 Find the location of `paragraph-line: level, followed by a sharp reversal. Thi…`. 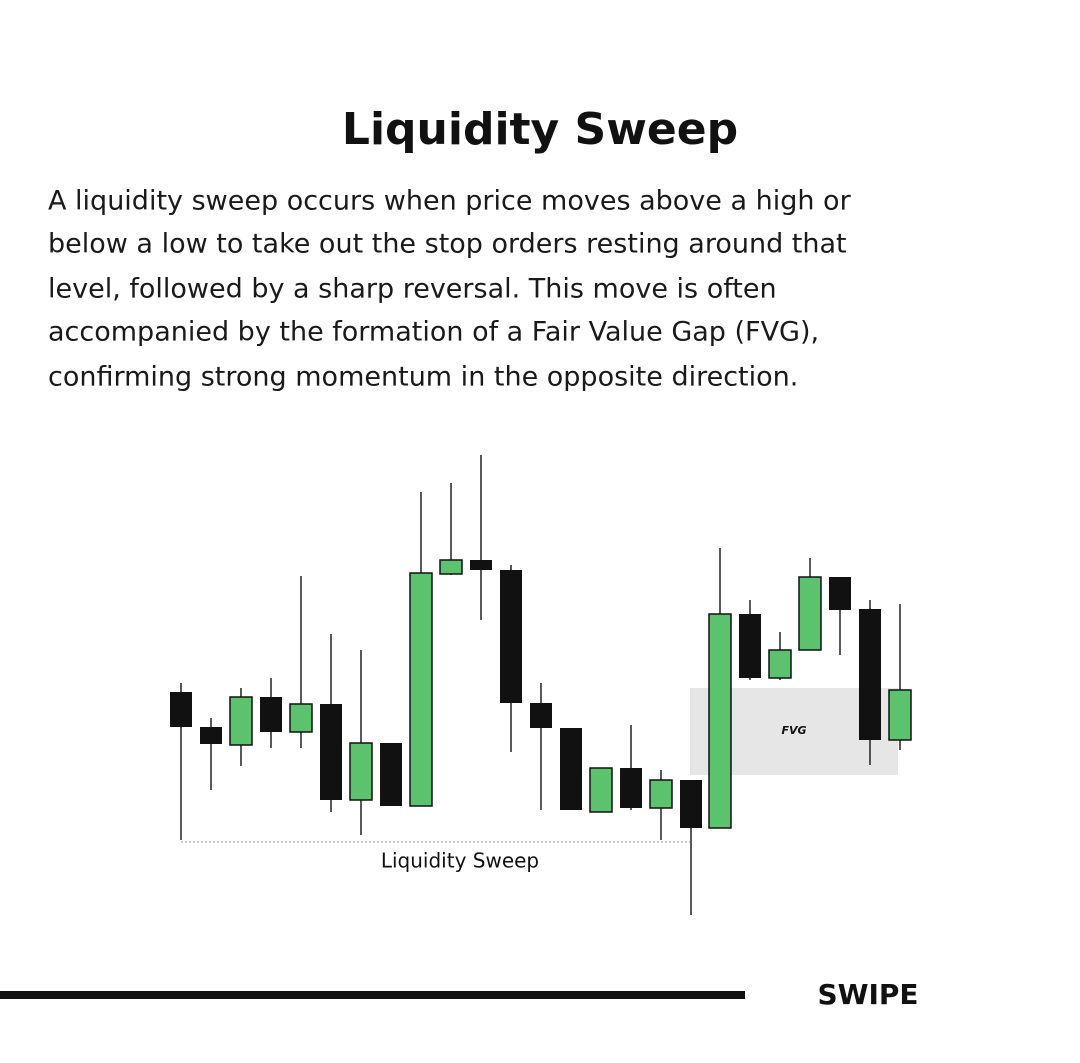

paragraph-line: level, followed by a sharp reversal. Thi… is located at coordinates (412, 289).